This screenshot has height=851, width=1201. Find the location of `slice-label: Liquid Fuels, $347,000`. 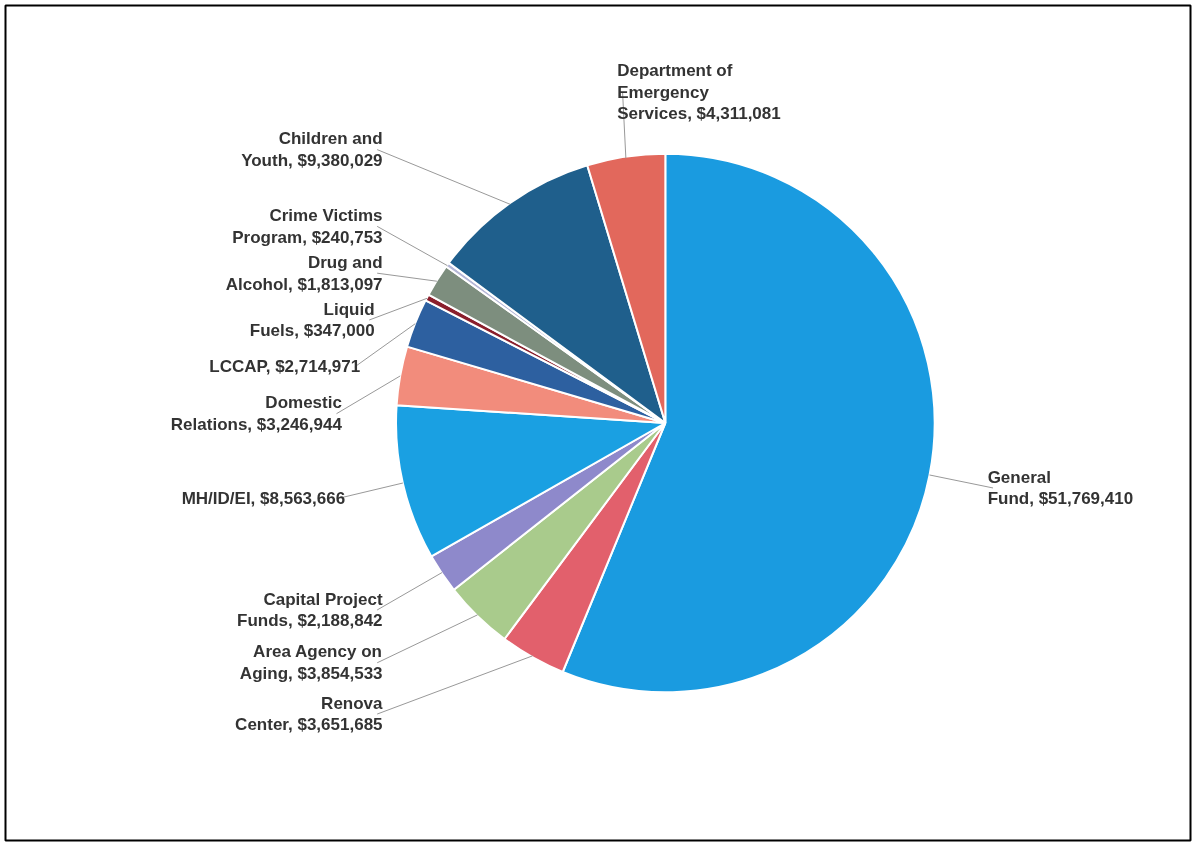

slice-label: Liquid Fuels, $347,000 is located at coordinates (312, 320).